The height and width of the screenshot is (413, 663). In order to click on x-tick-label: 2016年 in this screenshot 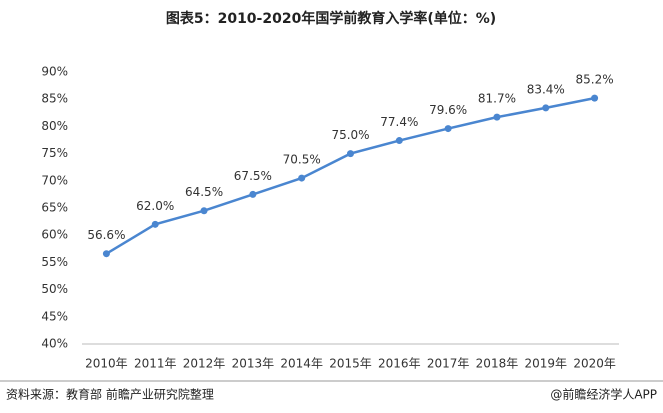, I will do `click(399, 364)`.